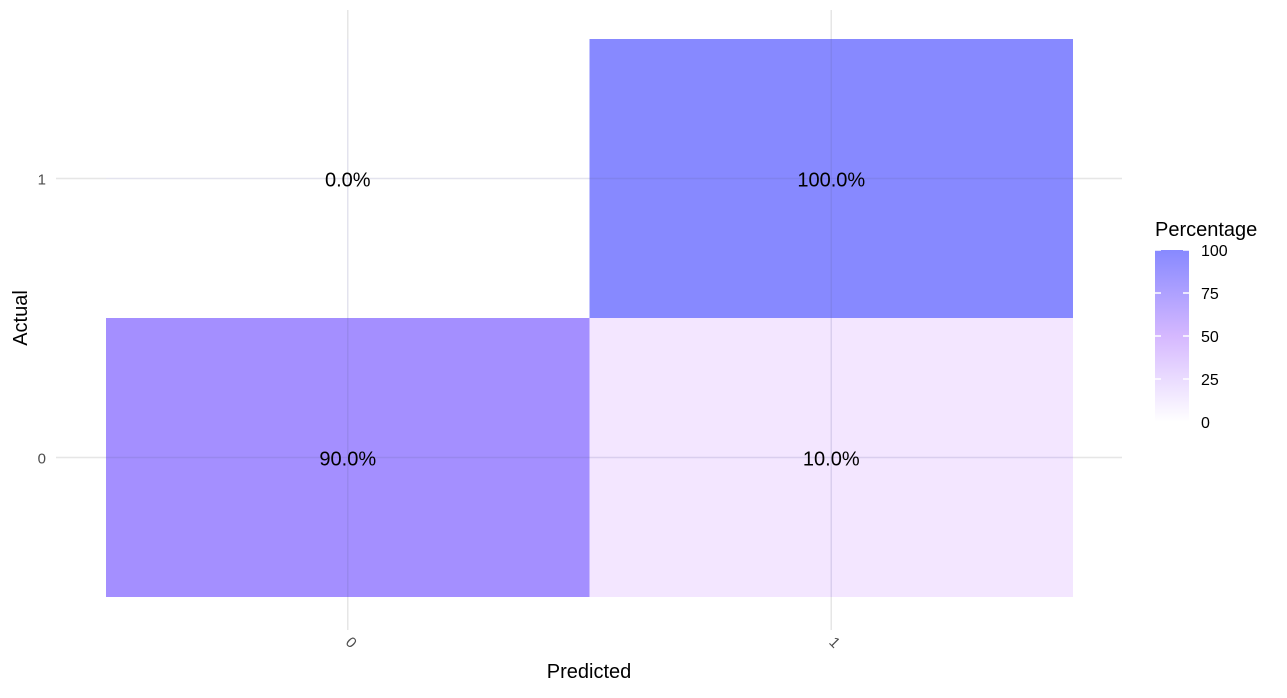 Image resolution: width=1287 pixels, height=698 pixels. What do you see at coordinates (42, 459) in the screenshot?
I see `y-tick-label-0: 0` at bounding box center [42, 459].